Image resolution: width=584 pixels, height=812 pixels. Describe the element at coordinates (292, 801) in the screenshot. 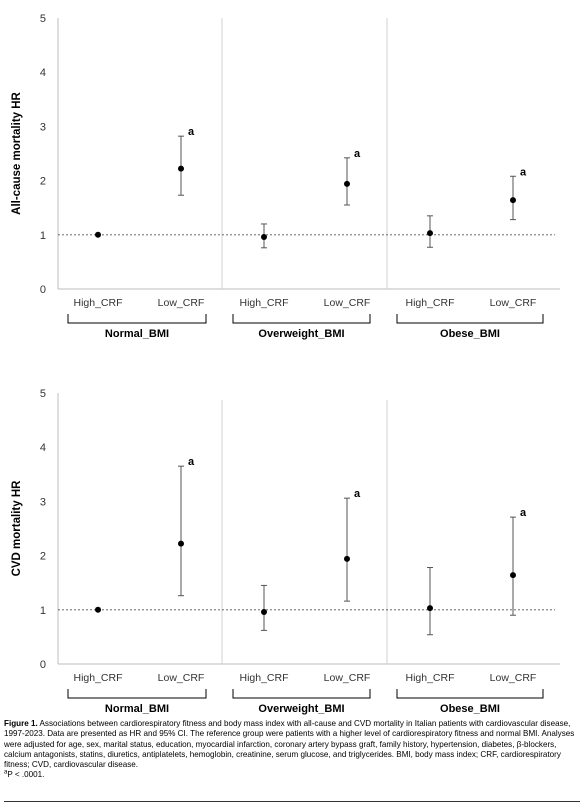

I see `bottom-rule` at that location.